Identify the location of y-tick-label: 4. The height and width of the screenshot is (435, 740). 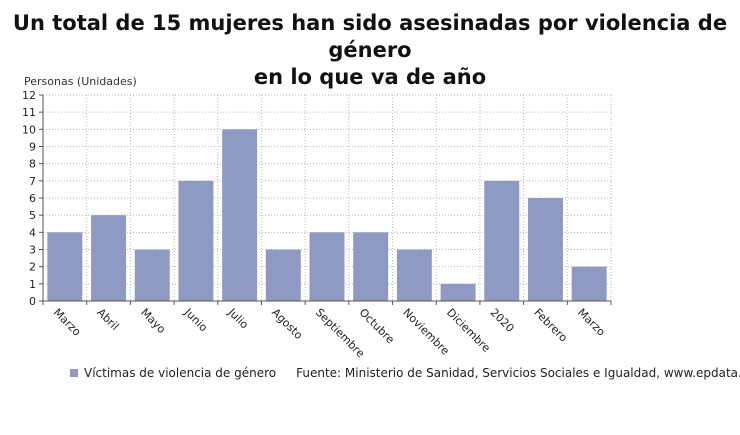
(32, 232).